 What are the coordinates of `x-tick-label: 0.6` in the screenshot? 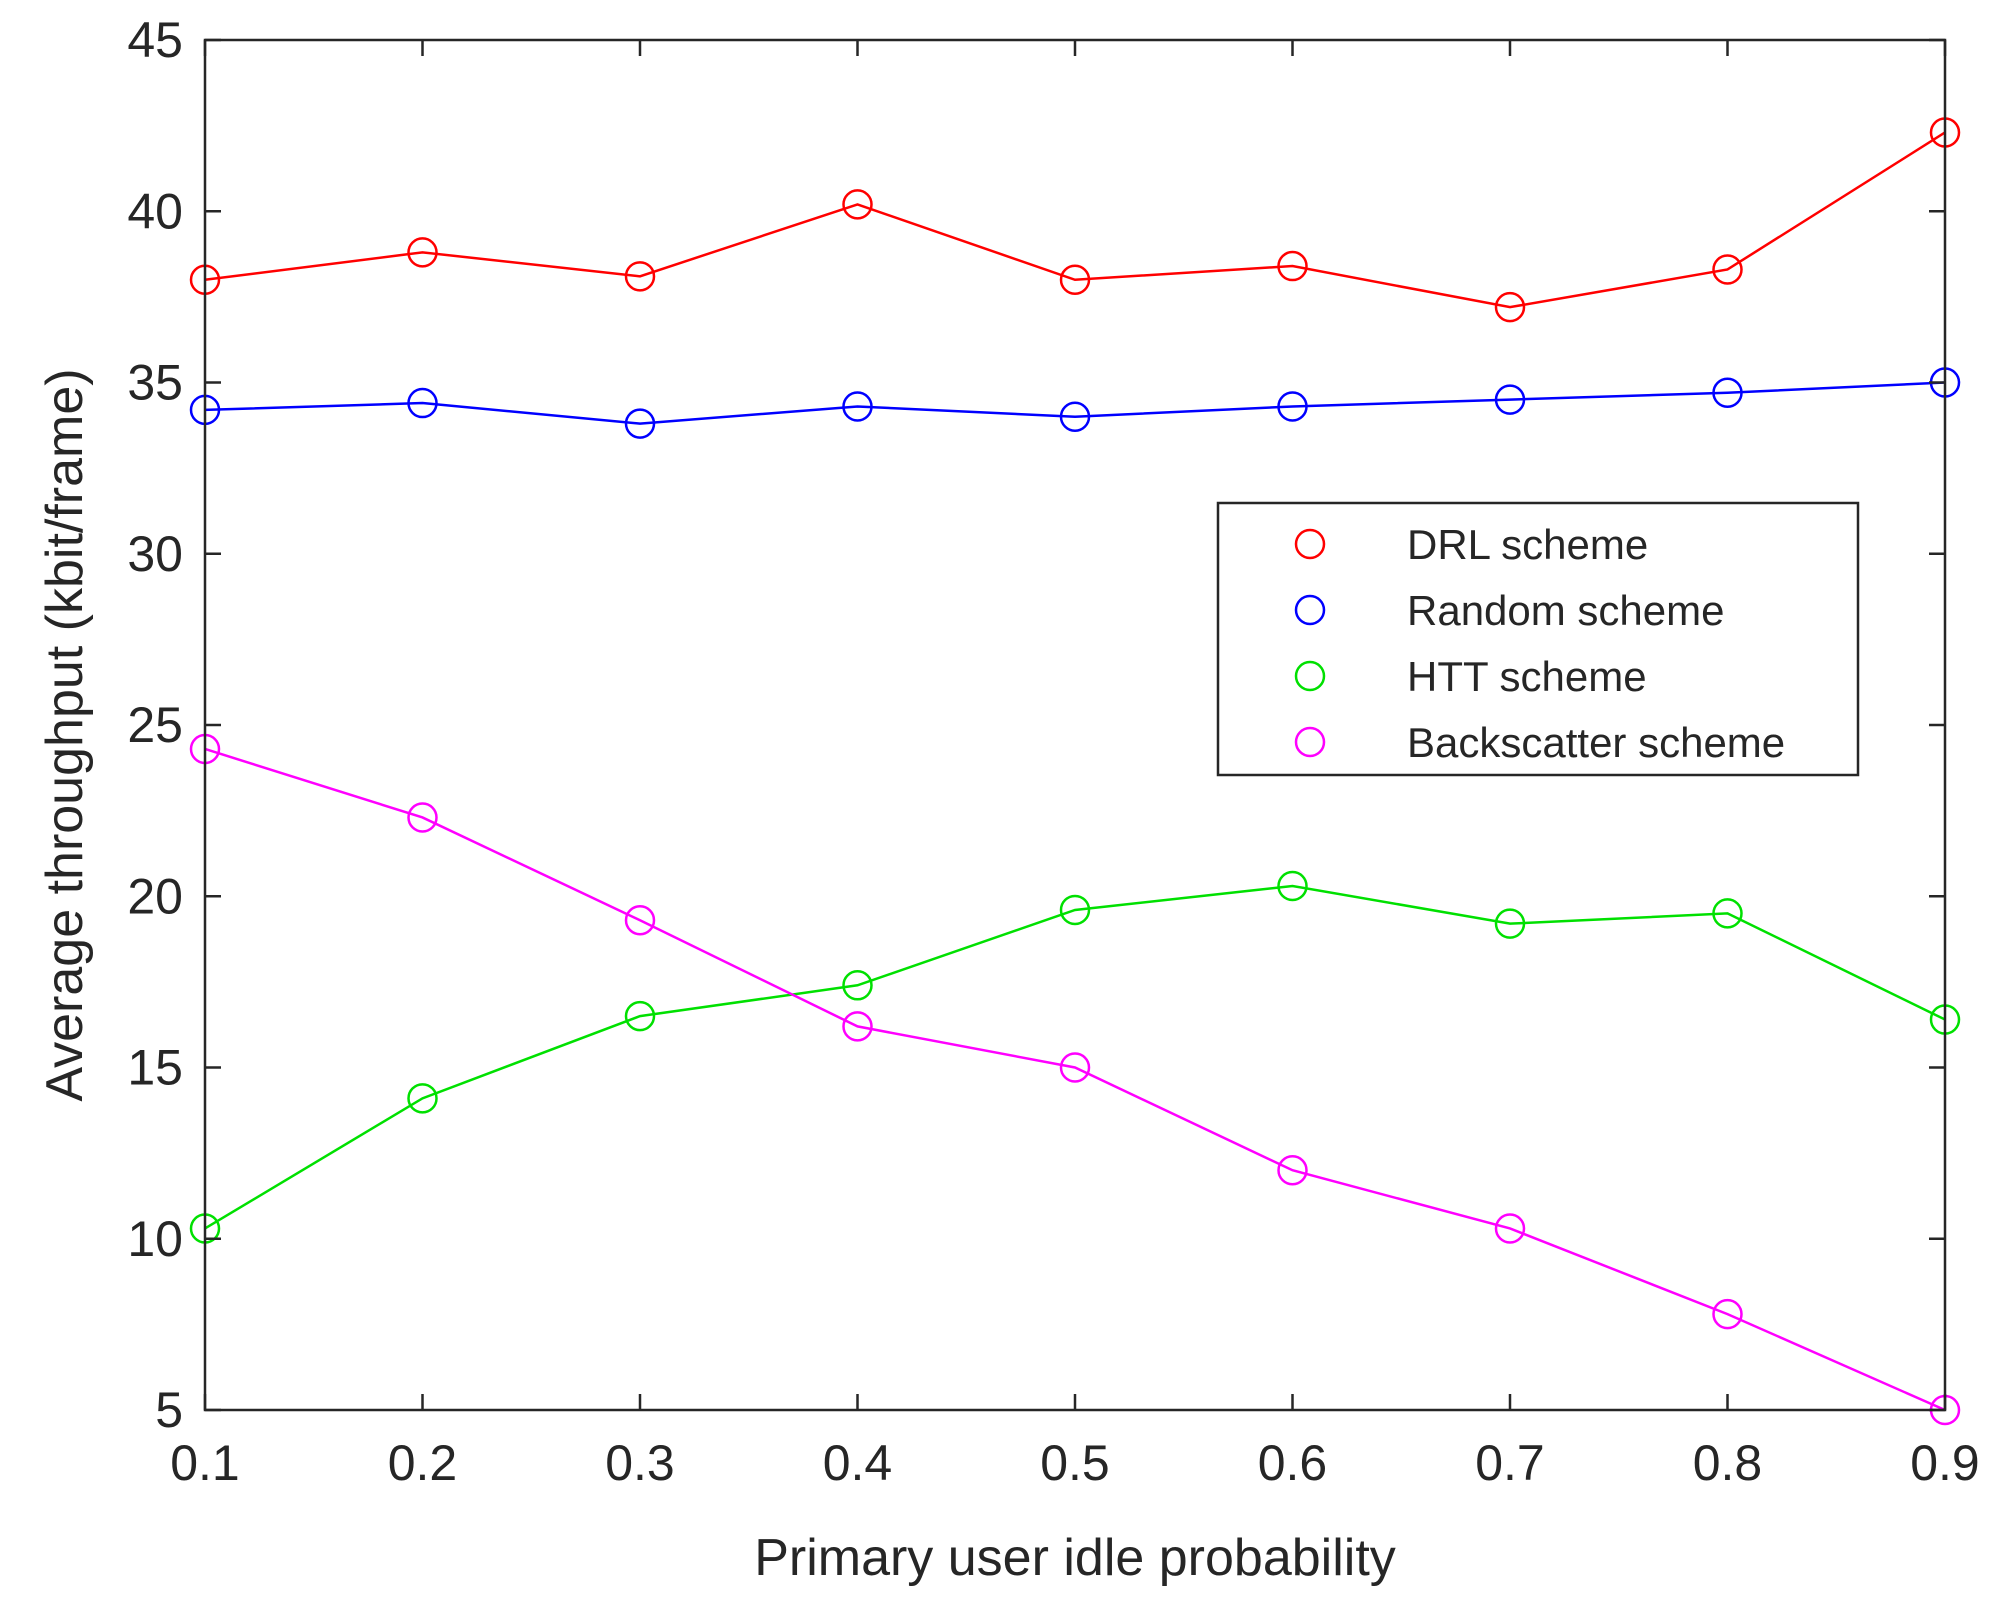 It's located at (1293, 1463).